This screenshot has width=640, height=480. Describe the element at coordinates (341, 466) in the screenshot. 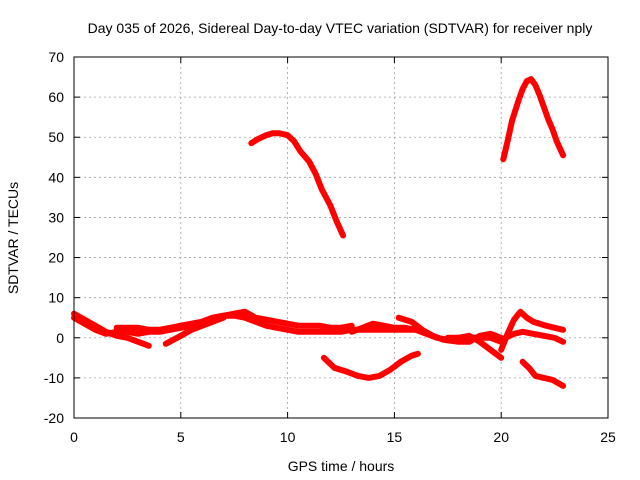

I see `x-axis-label: GPS time / hours` at that location.